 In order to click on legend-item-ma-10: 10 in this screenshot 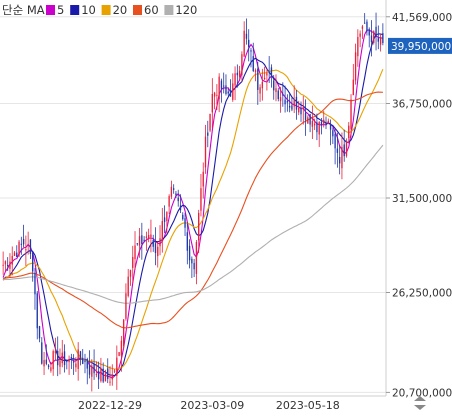, I will do `click(83, 10)`.